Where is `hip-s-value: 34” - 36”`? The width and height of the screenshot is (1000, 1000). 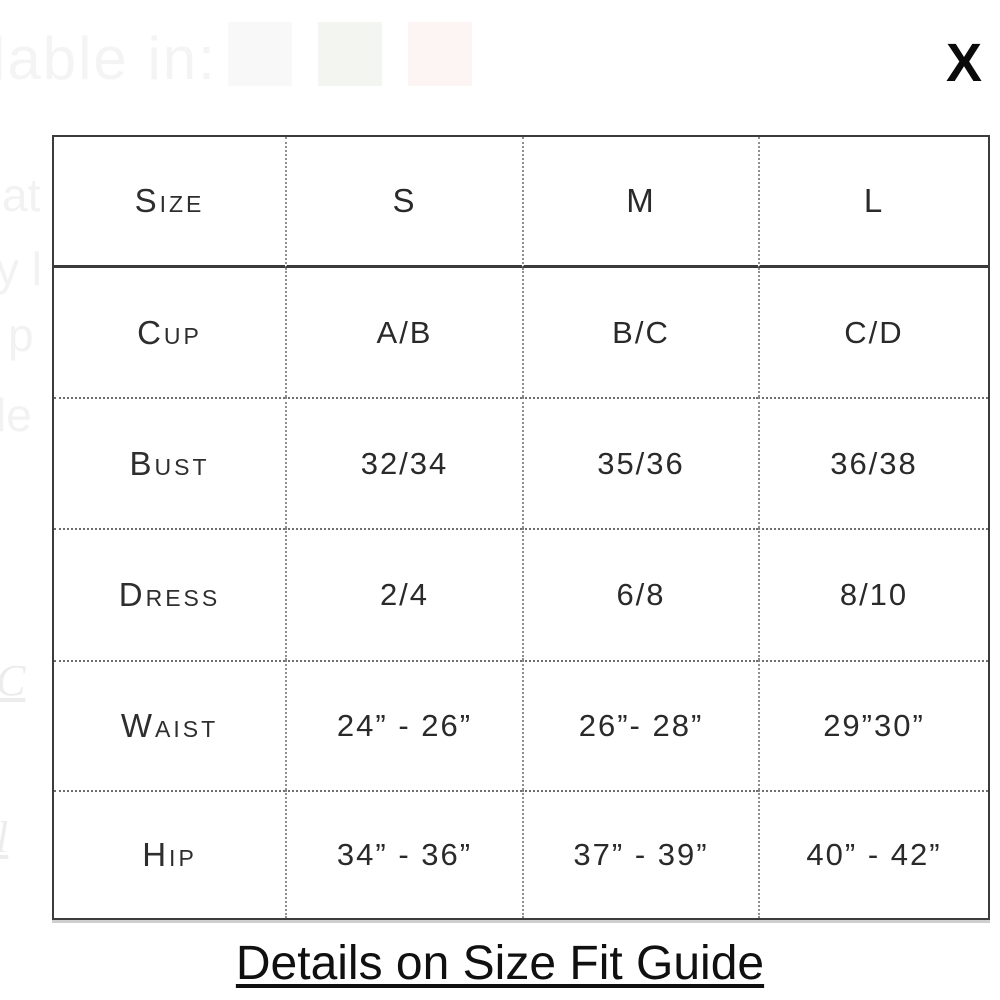 hip-s-value: 34” - 36” is located at coordinates (403, 854).